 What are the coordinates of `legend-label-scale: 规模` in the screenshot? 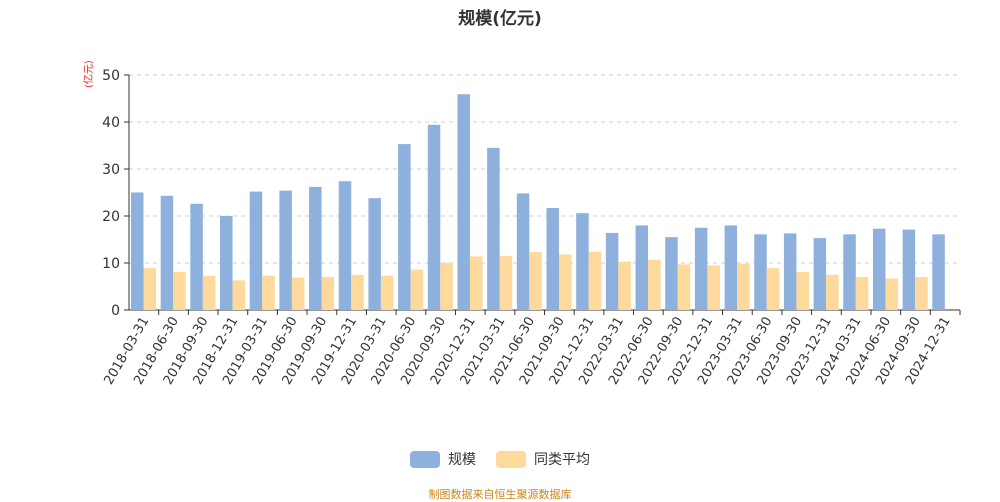 It's located at (462, 460).